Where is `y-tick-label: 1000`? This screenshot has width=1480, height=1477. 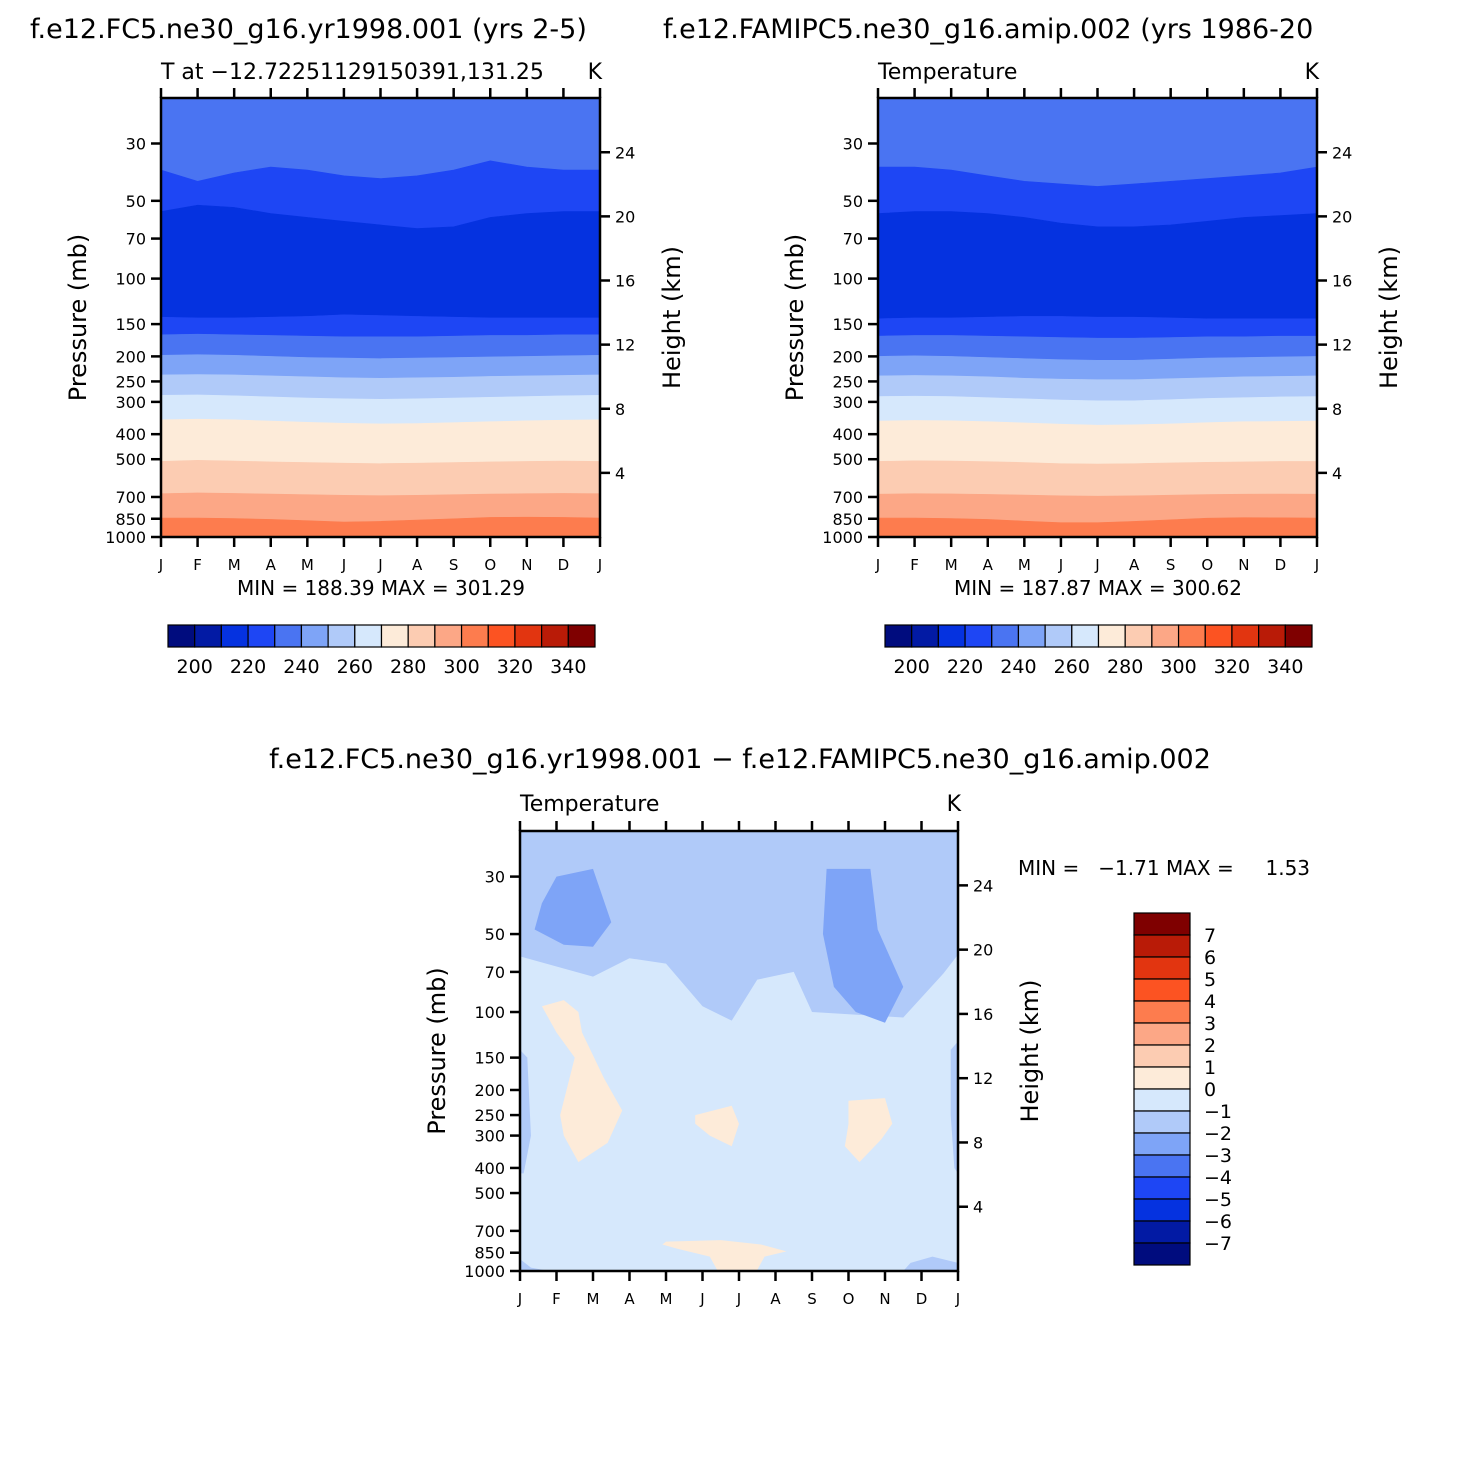 y-tick-label: 1000 is located at coordinates (842, 537).